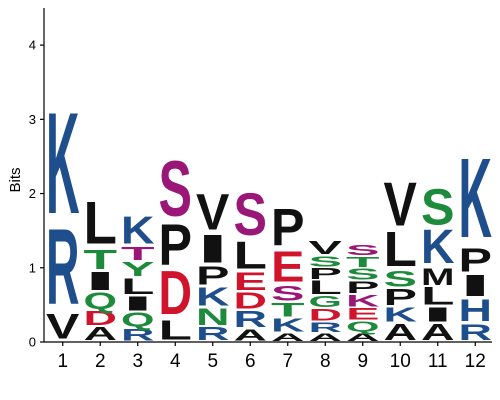 This screenshot has width=500, height=400. What do you see at coordinates (32, 342) in the screenshot?
I see `y-tick-label: 0` at bounding box center [32, 342].